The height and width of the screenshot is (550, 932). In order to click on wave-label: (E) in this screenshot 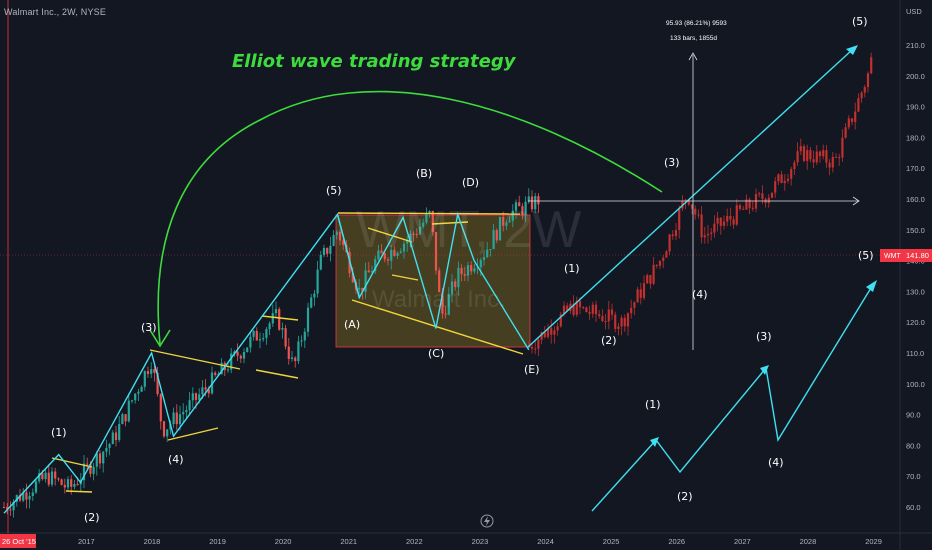, I will do `click(532, 369)`.